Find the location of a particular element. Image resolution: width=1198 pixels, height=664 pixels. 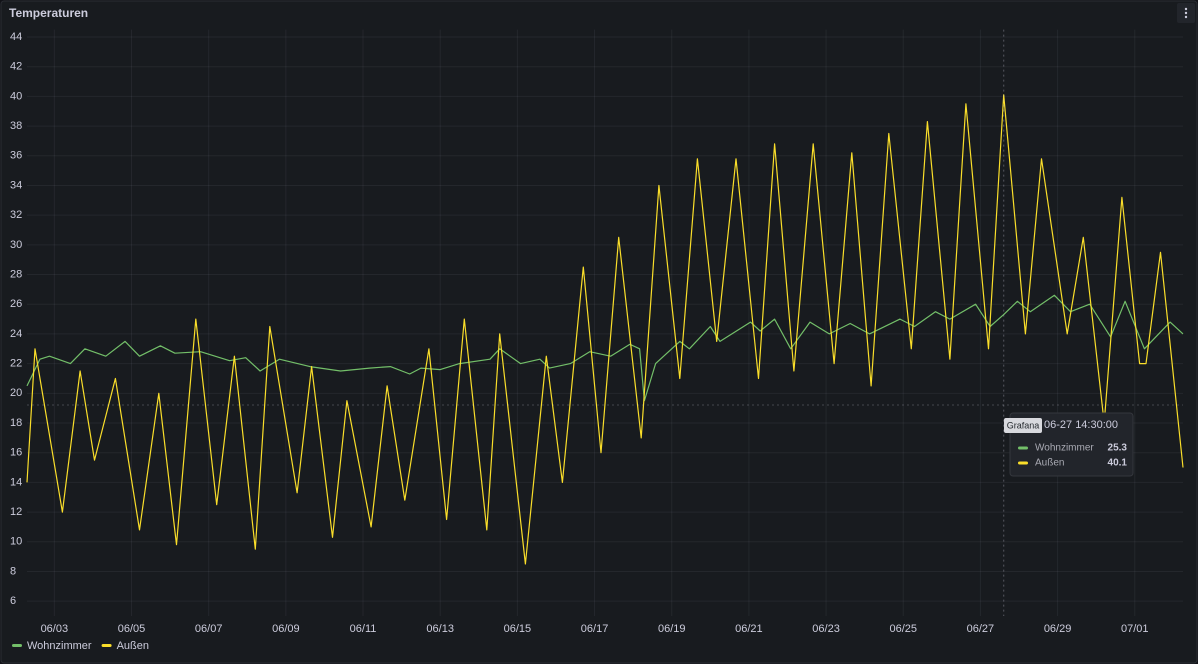

legend-label: Außen is located at coordinates (133, 646).